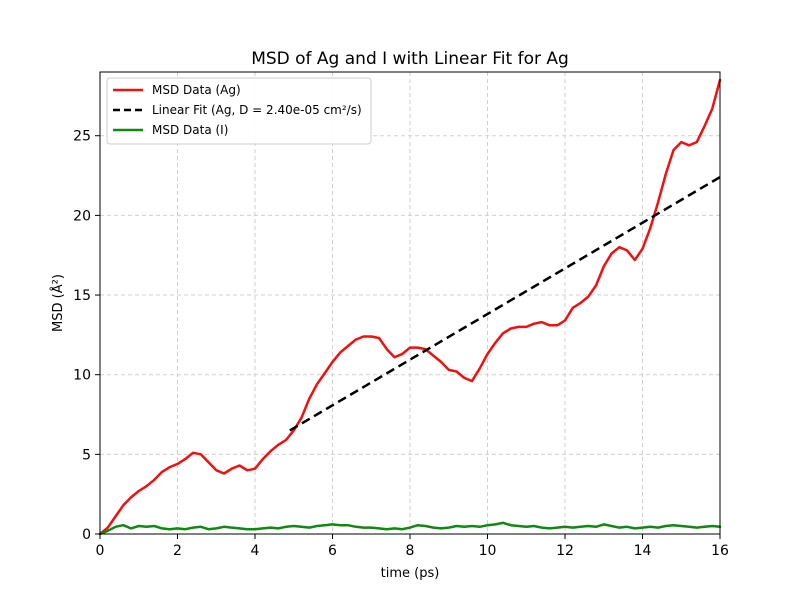 This screenshot has height=600, width=800. Describe the element at coordinates (196, 90) in the screenshot. I see `legend-label-ag: MSD Data (Ag)` at that location.